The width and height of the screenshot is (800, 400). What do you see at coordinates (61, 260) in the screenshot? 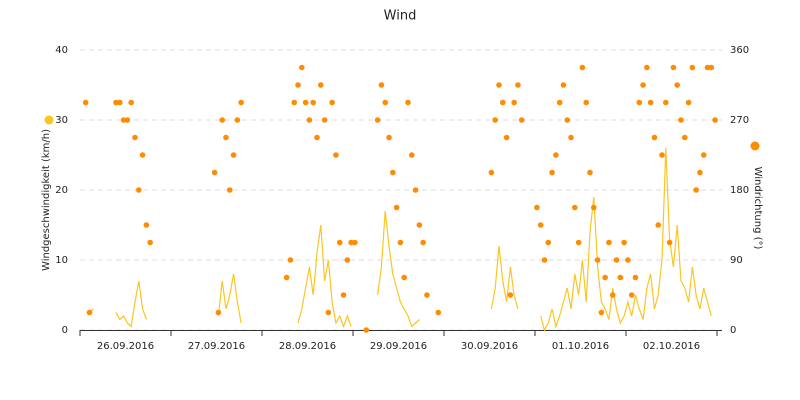
I see `y-tick-label: 10` at bounding box center [61, 260].